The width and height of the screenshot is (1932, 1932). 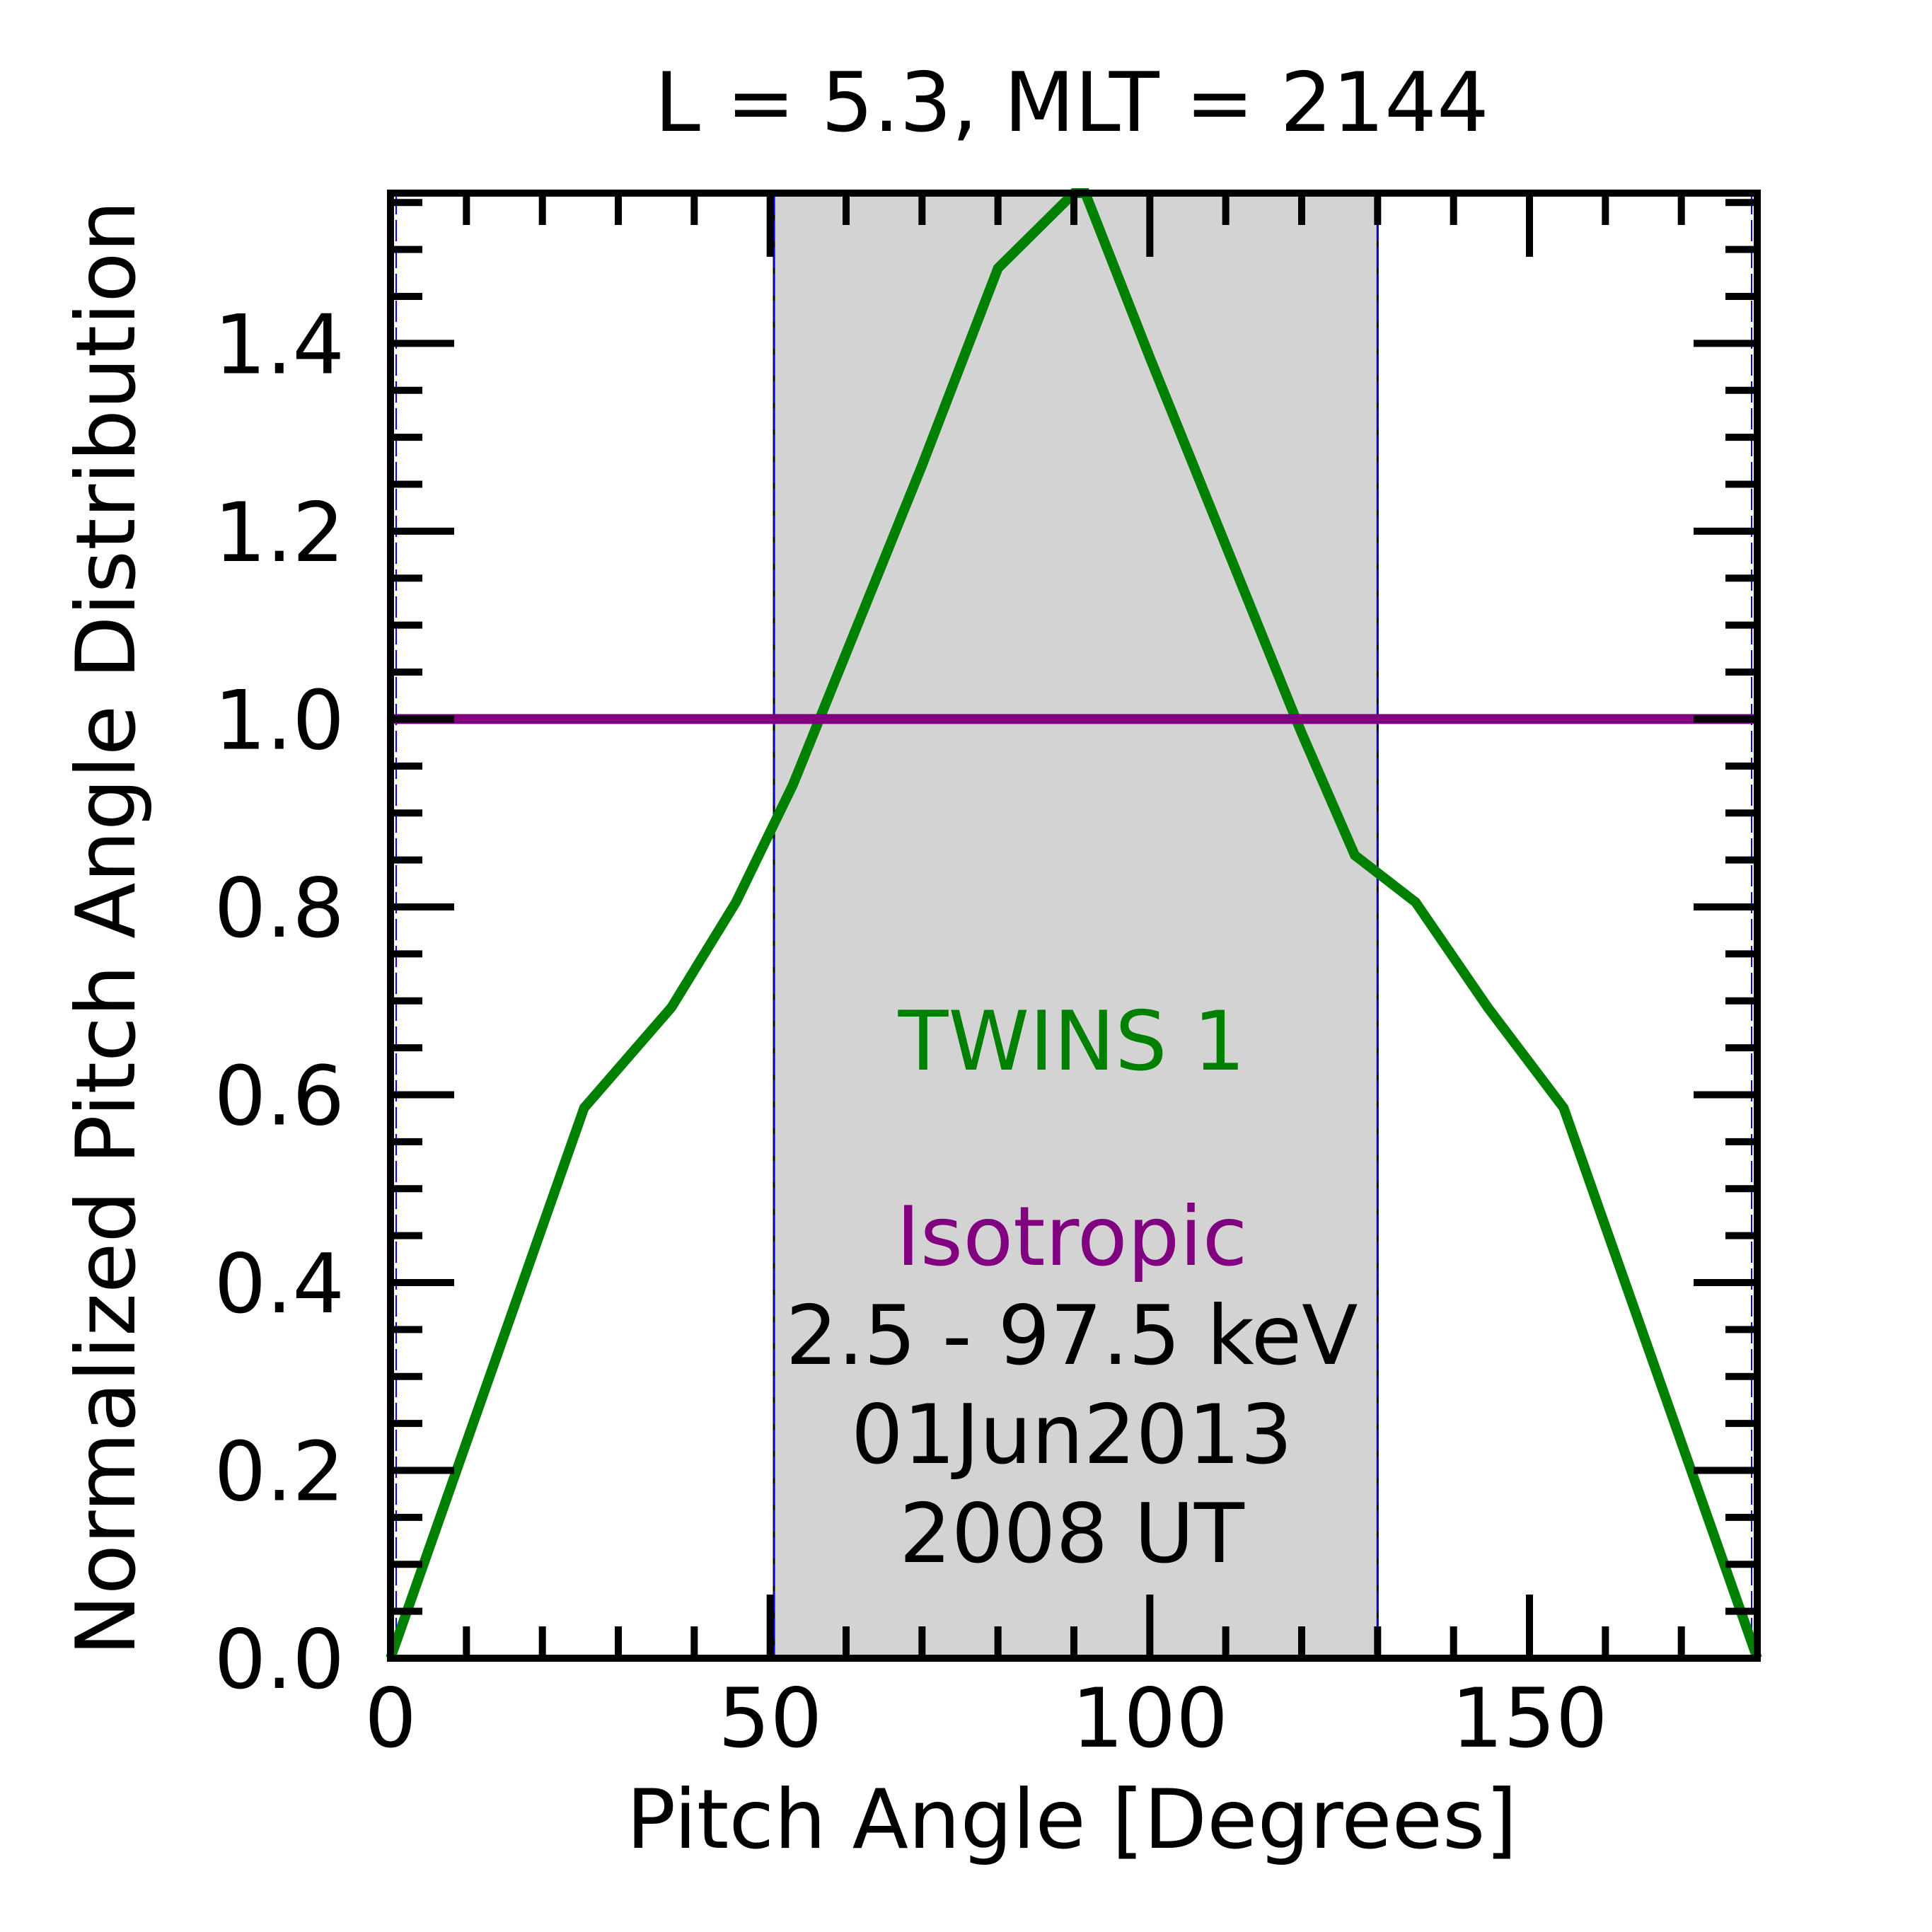 What do you see at coordinates (390, 1718) in the screenshot?
I see `x-tick-label: 0` at bounding box center [390, 1718].